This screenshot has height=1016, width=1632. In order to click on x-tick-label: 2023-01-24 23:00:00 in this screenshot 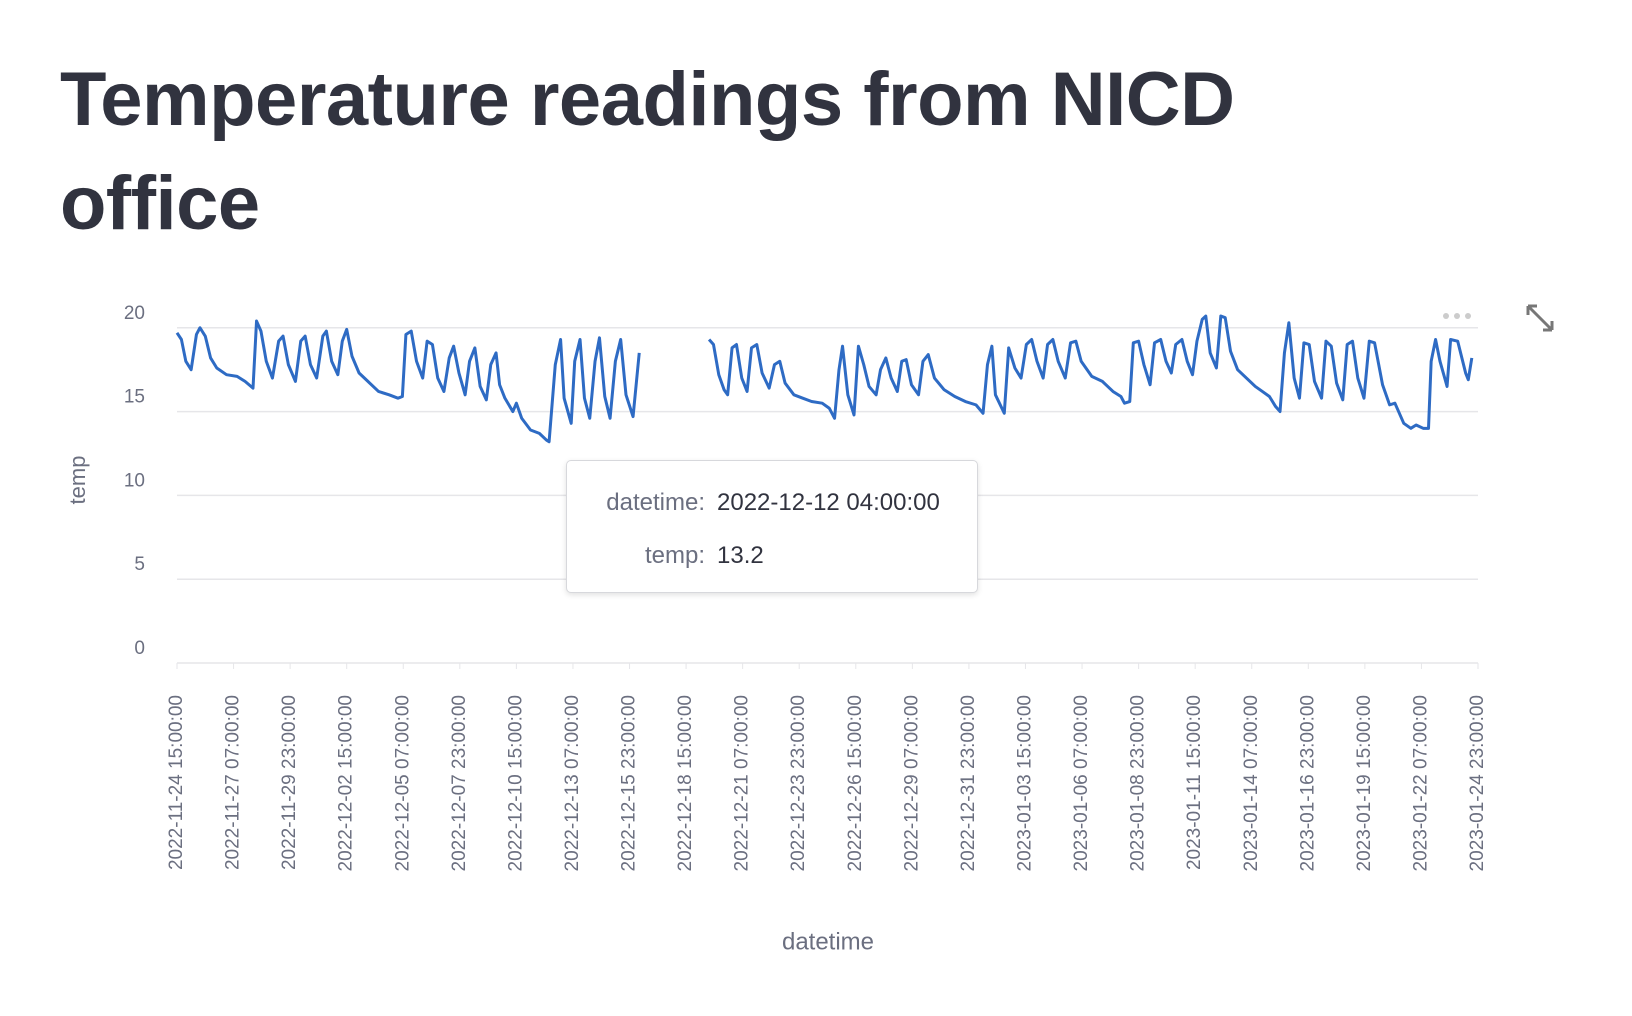, I will do `click(1477, 783)`.